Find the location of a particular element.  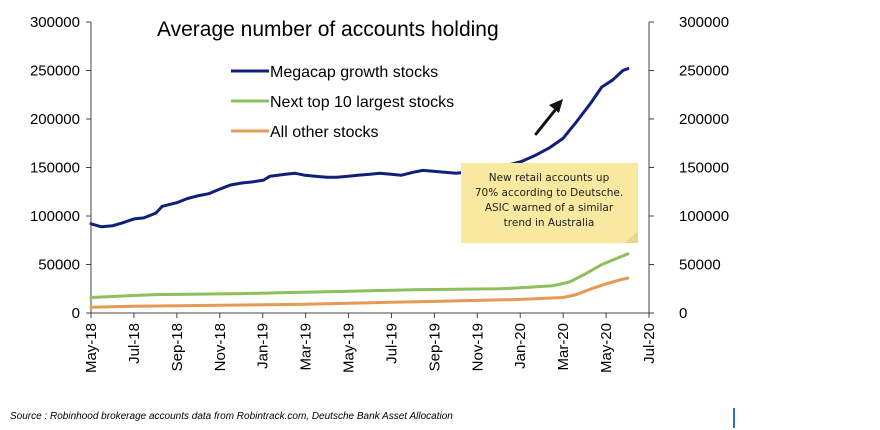

note-line: 70% according to Deutsche. is located at coordinates (549, 193).